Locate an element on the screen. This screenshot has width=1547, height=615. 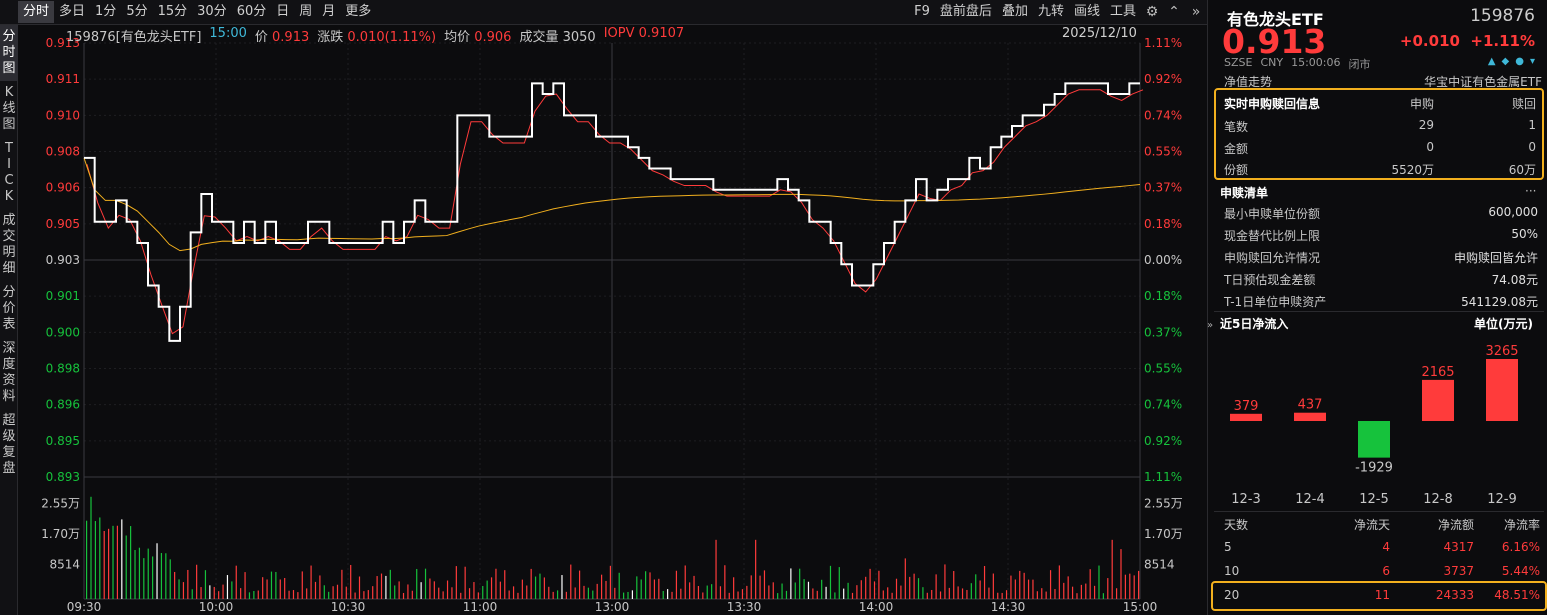
list-row: 最小申赎单位份额 600,000 is located at coordinates (1381, 215).